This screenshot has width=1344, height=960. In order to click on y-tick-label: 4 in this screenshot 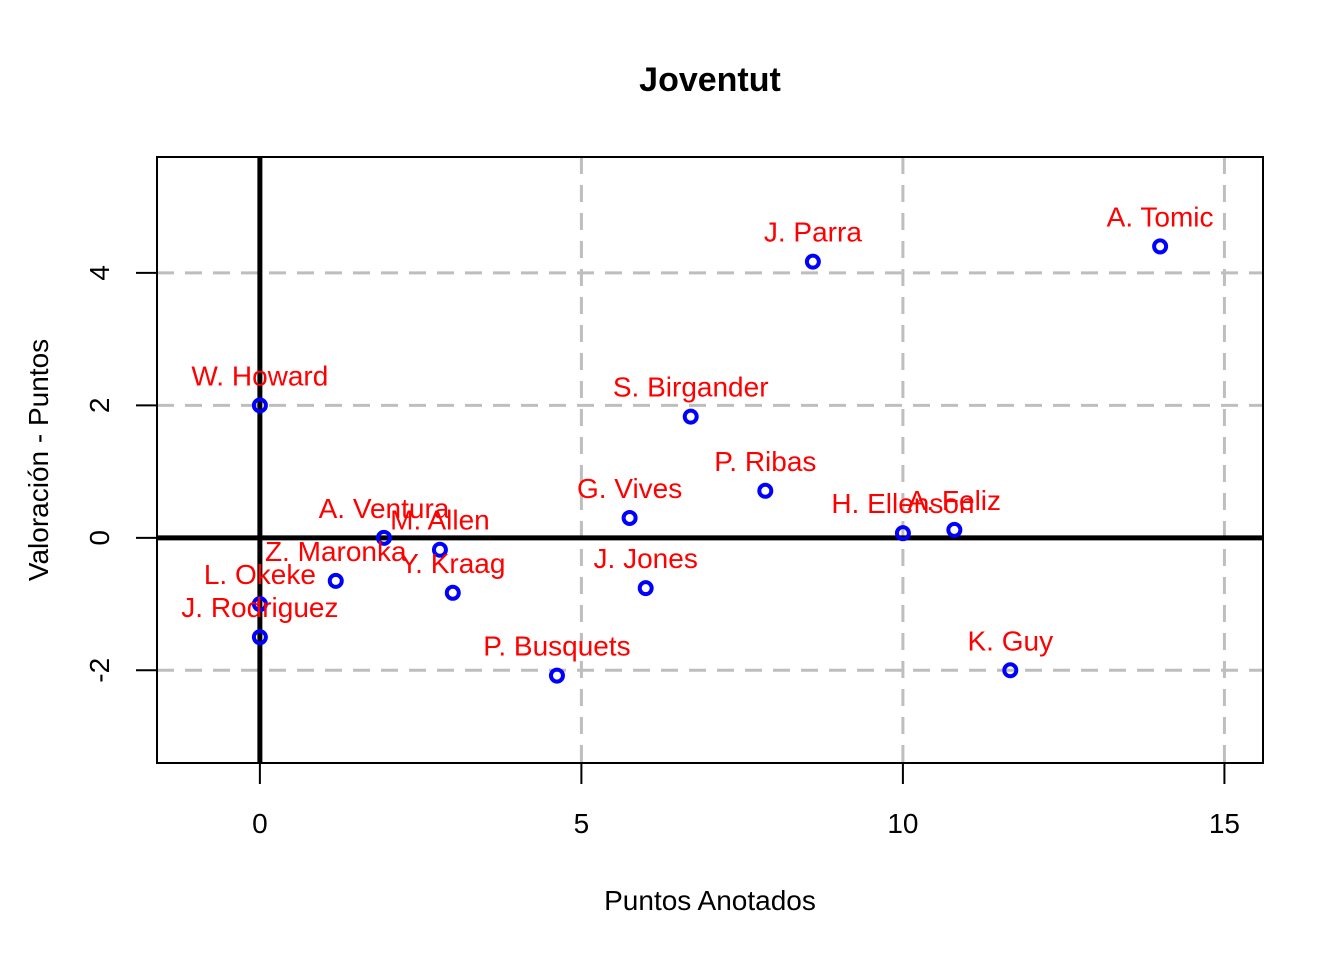, I will do `click(99, 273)`.